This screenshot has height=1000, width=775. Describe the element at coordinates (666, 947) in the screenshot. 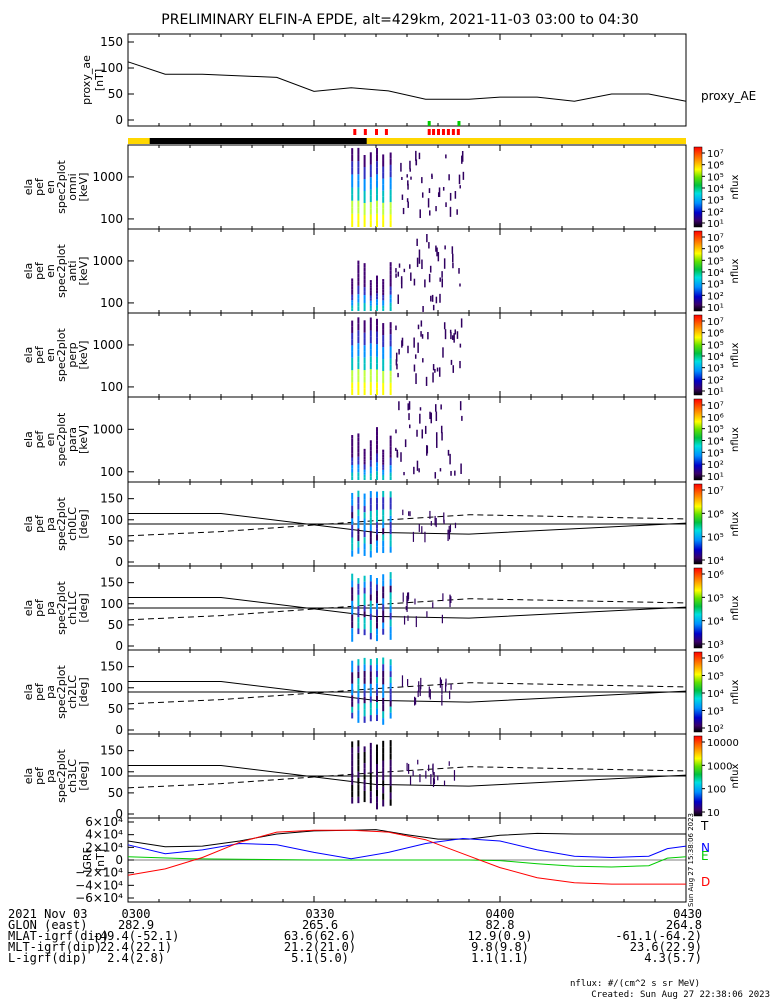

I see `footer-row-value: 23.6(22.9)` at that location.